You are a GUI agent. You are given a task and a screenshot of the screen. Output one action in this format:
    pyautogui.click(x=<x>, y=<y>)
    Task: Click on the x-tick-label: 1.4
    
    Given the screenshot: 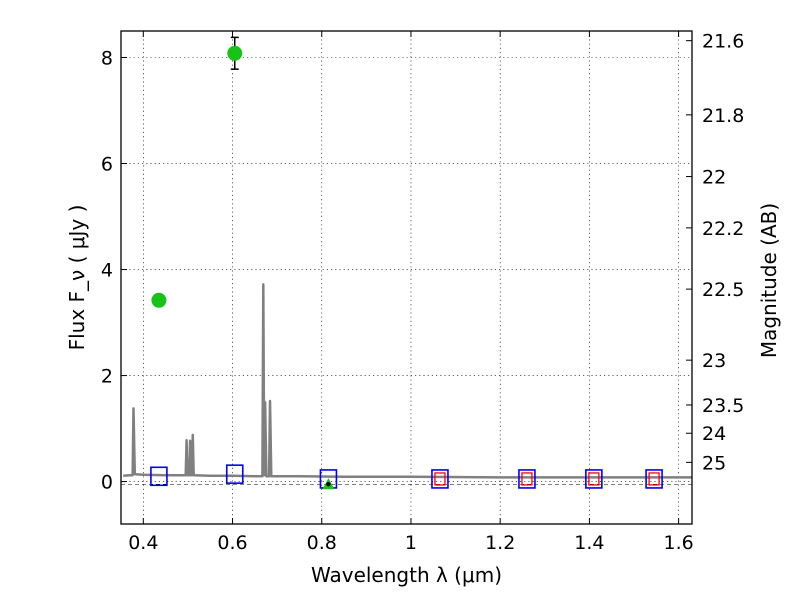 What is the action you would take?
    pyautogui.click(x=589, y=543)
    